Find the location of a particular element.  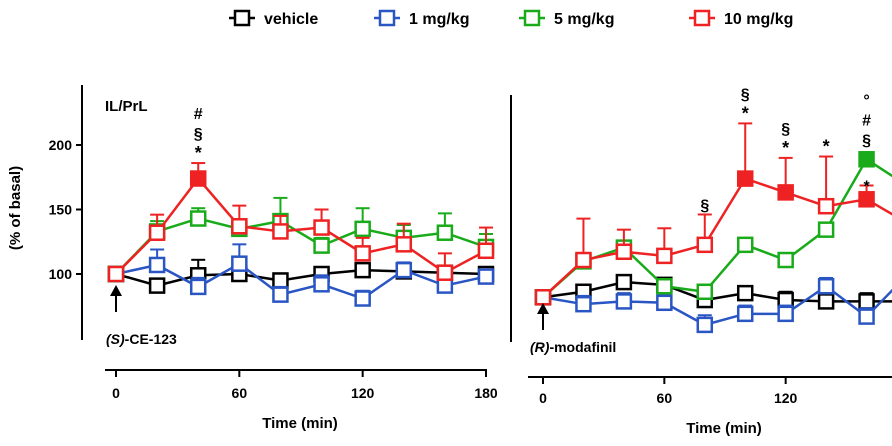

x-tick-label: 0 is located at coordinates (116, 393).